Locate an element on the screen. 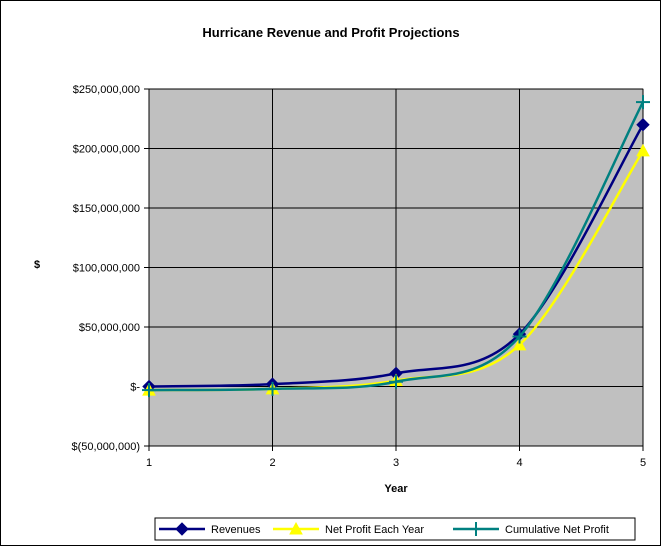 The width and height of the screenshot is (661, 547). y-tick-label: $50,000,000 is located at coordinates (109, 328).